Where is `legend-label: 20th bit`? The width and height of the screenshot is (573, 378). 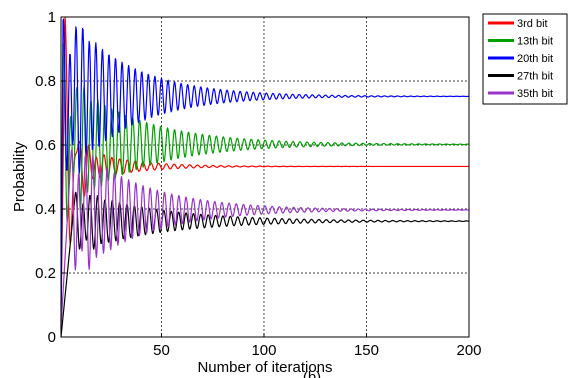
legend-label: 20th bit is located at coordinates (535, 59).